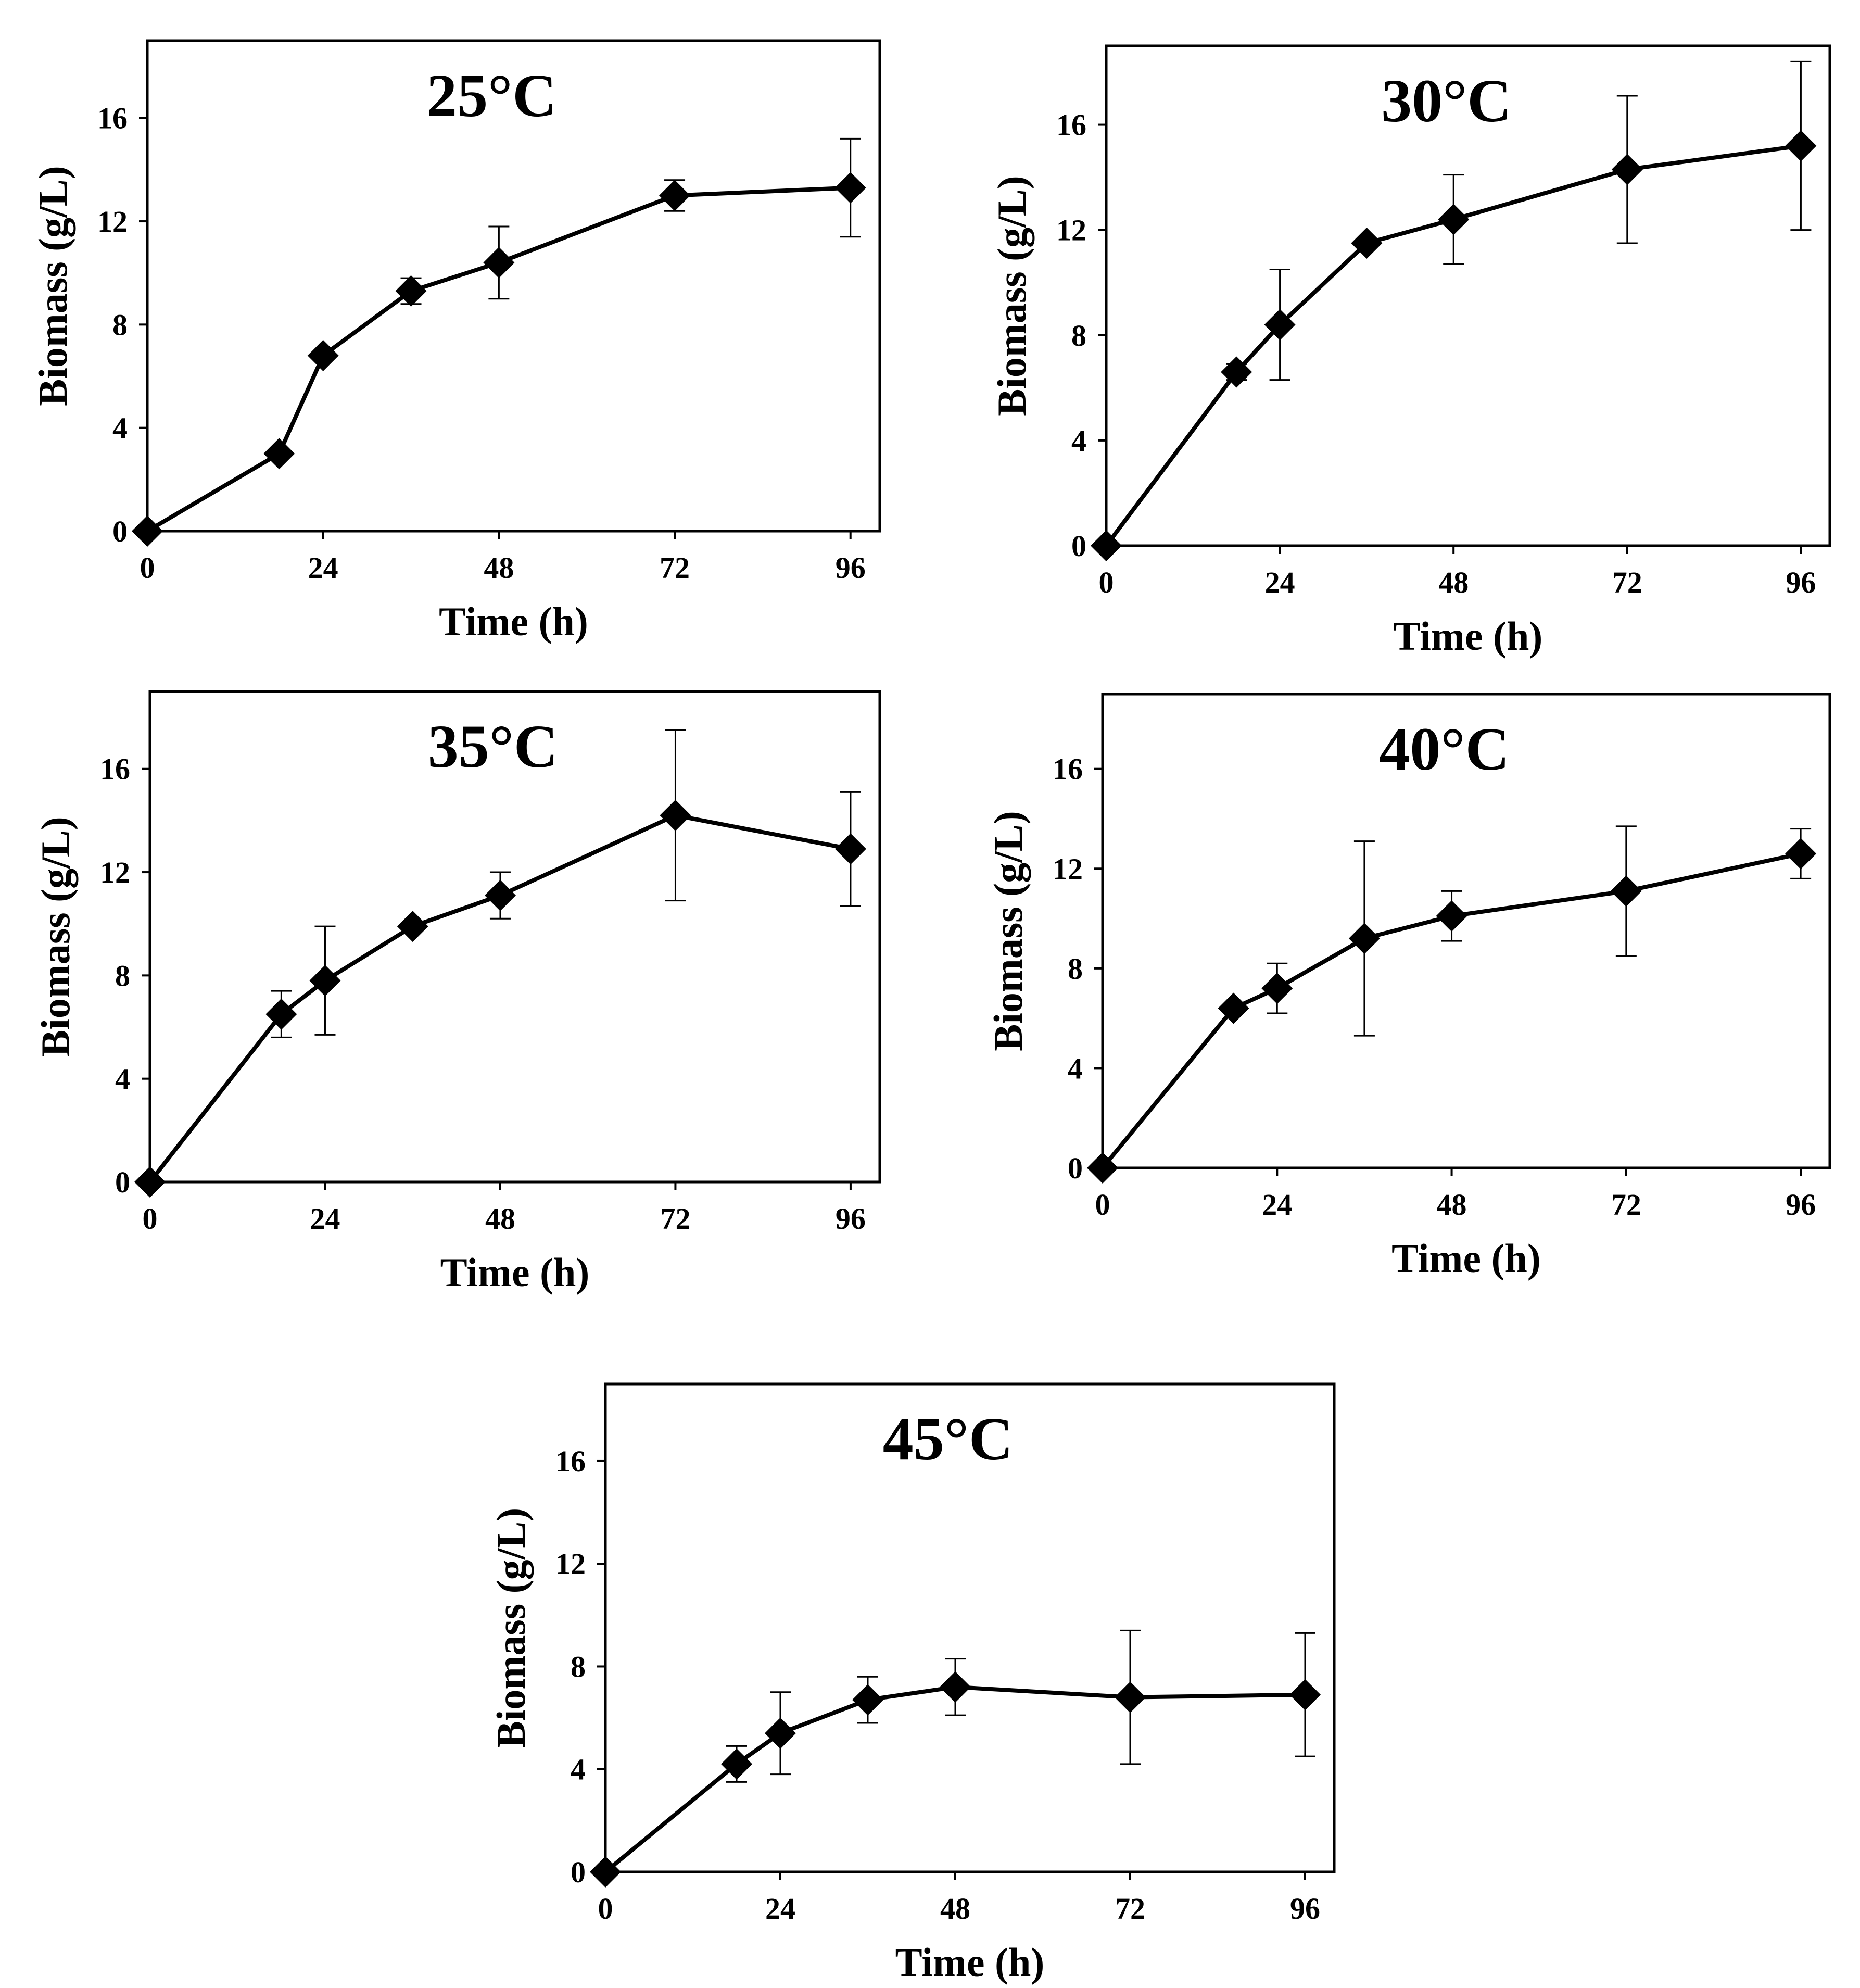  Describe the element at coordinates (1444, 749) in the screenshot. I see `panel-title: 40°C` at that location.